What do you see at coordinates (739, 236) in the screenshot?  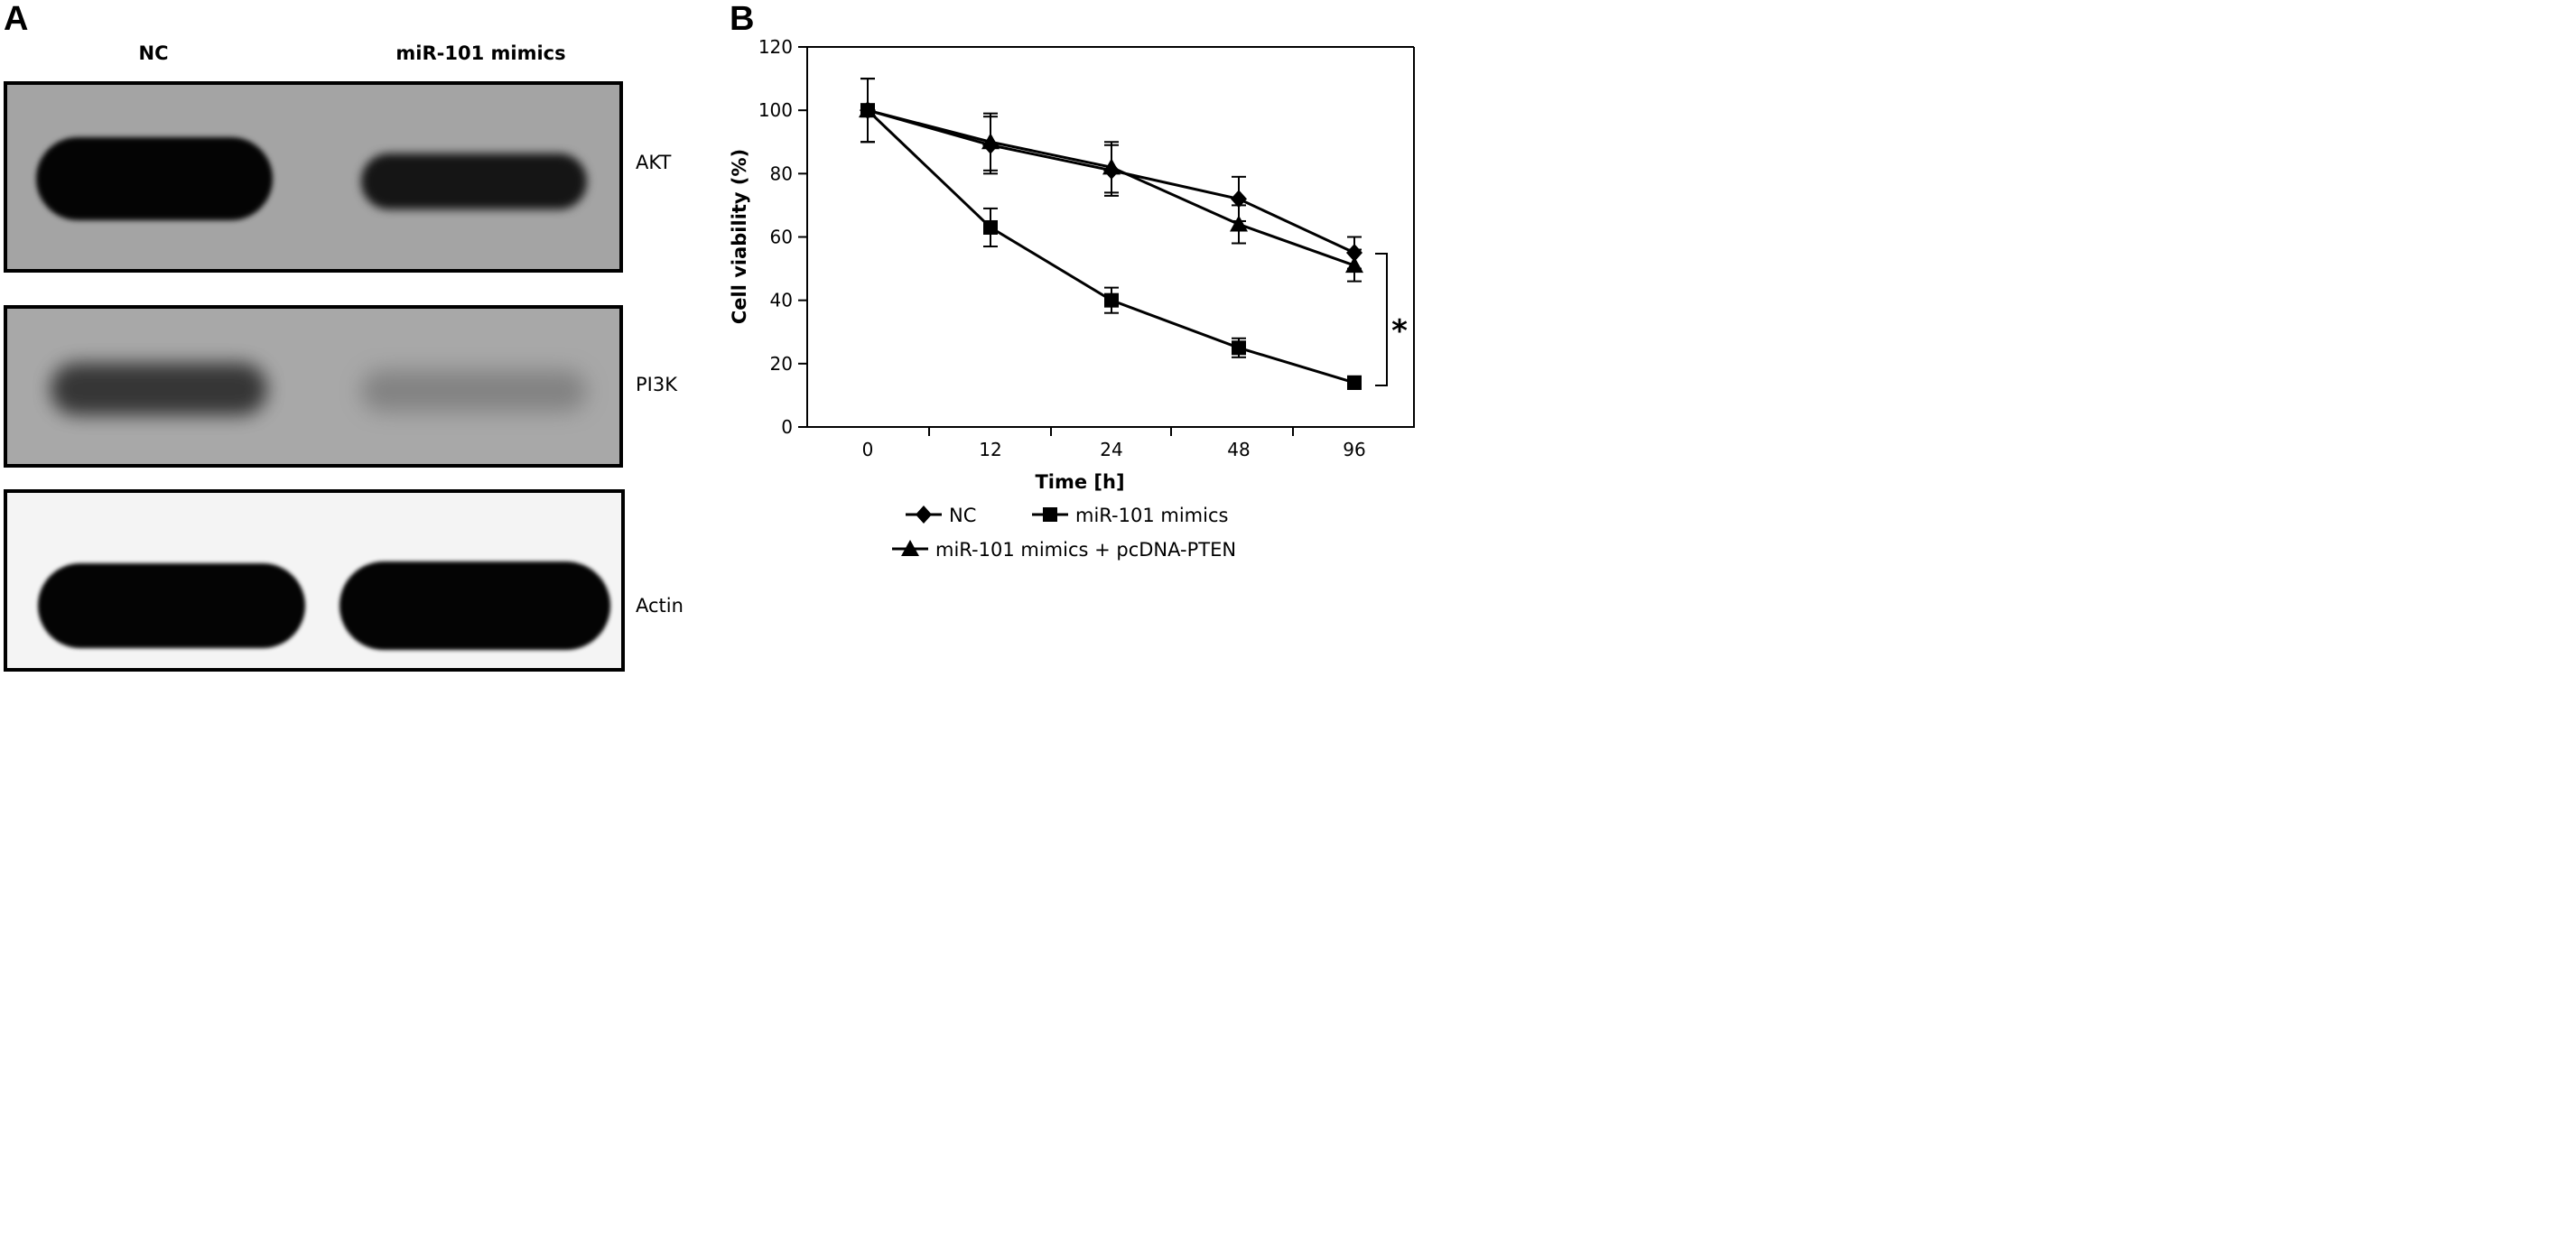 I see `y-axis-title: Cell viability (%)` at bounding box center [739, 236].